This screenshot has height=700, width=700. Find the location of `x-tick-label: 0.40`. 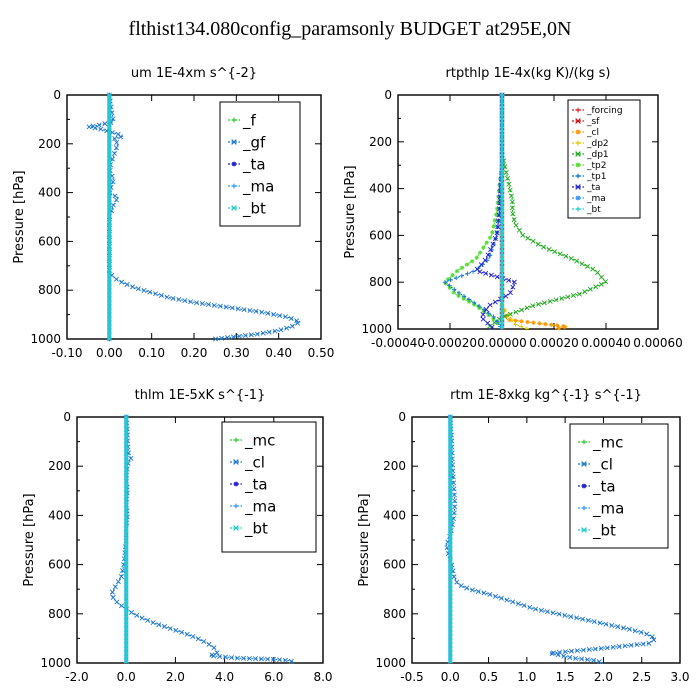

x-tick-label: 0.40 is located at coordinates (278, 353).